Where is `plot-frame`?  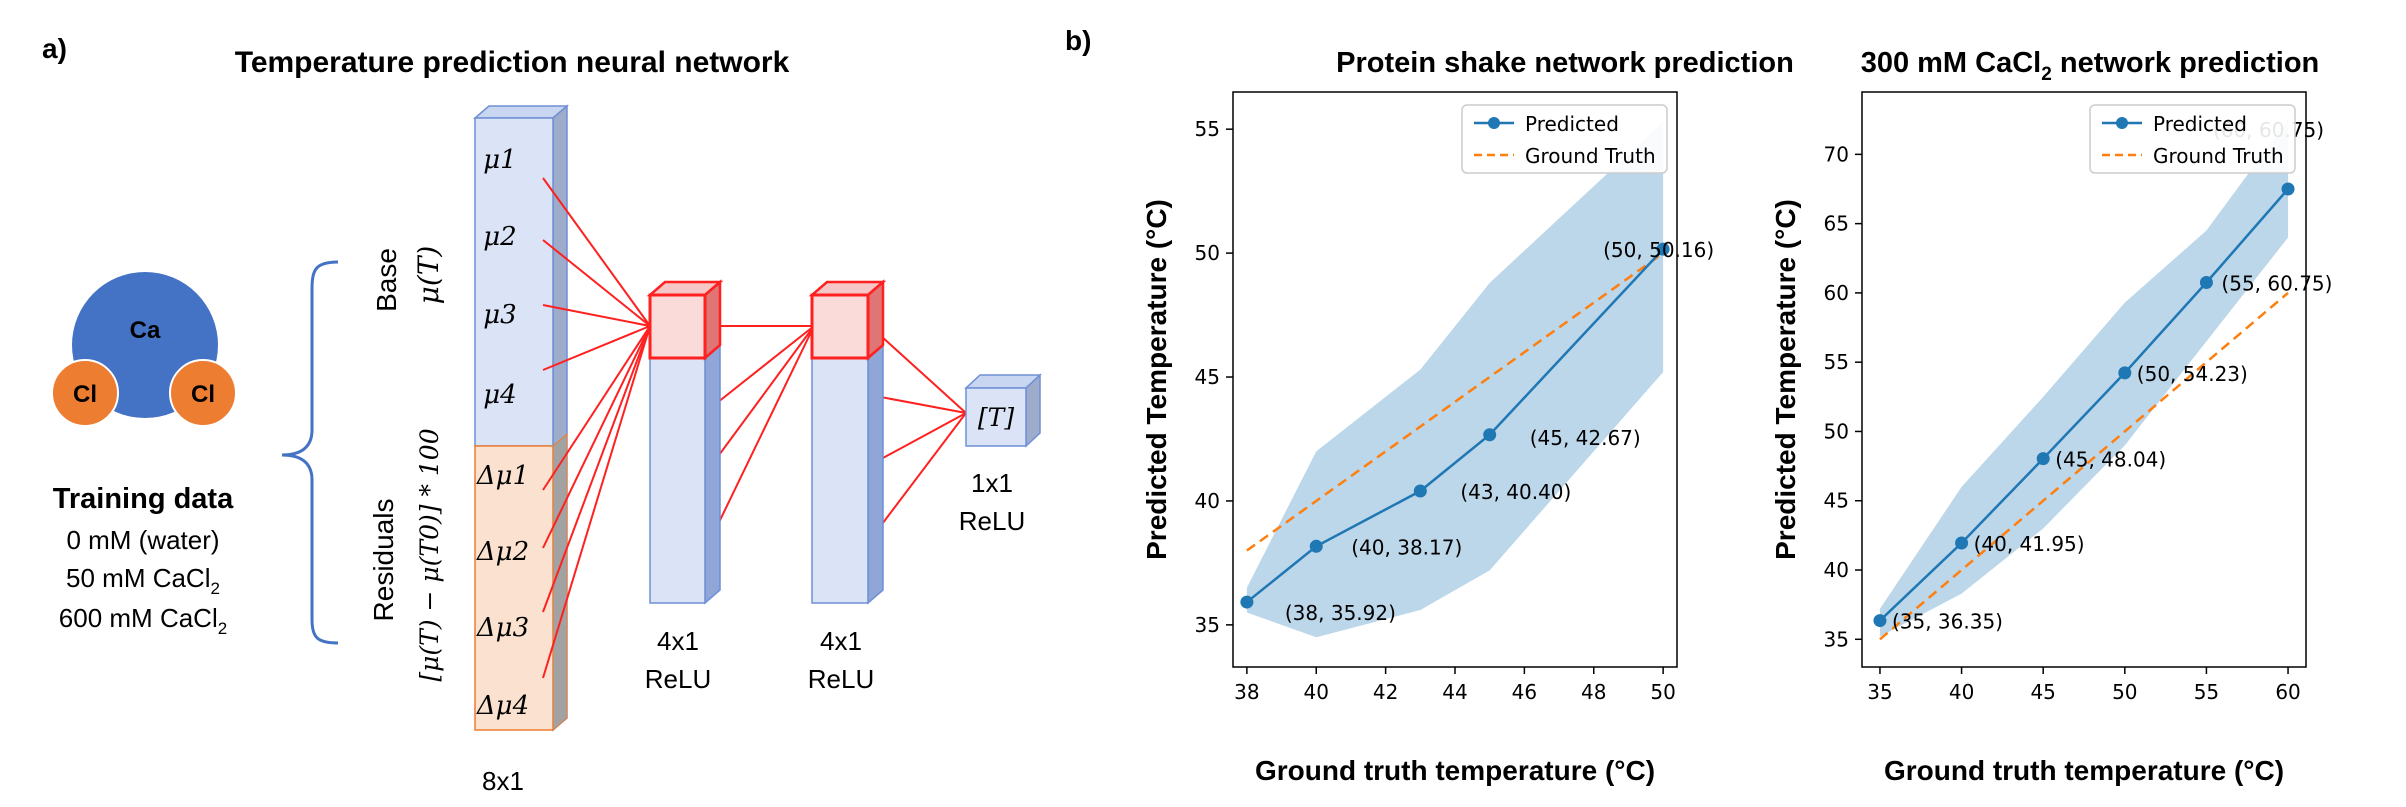
plot-frame is located at coordinates (2084, 379).